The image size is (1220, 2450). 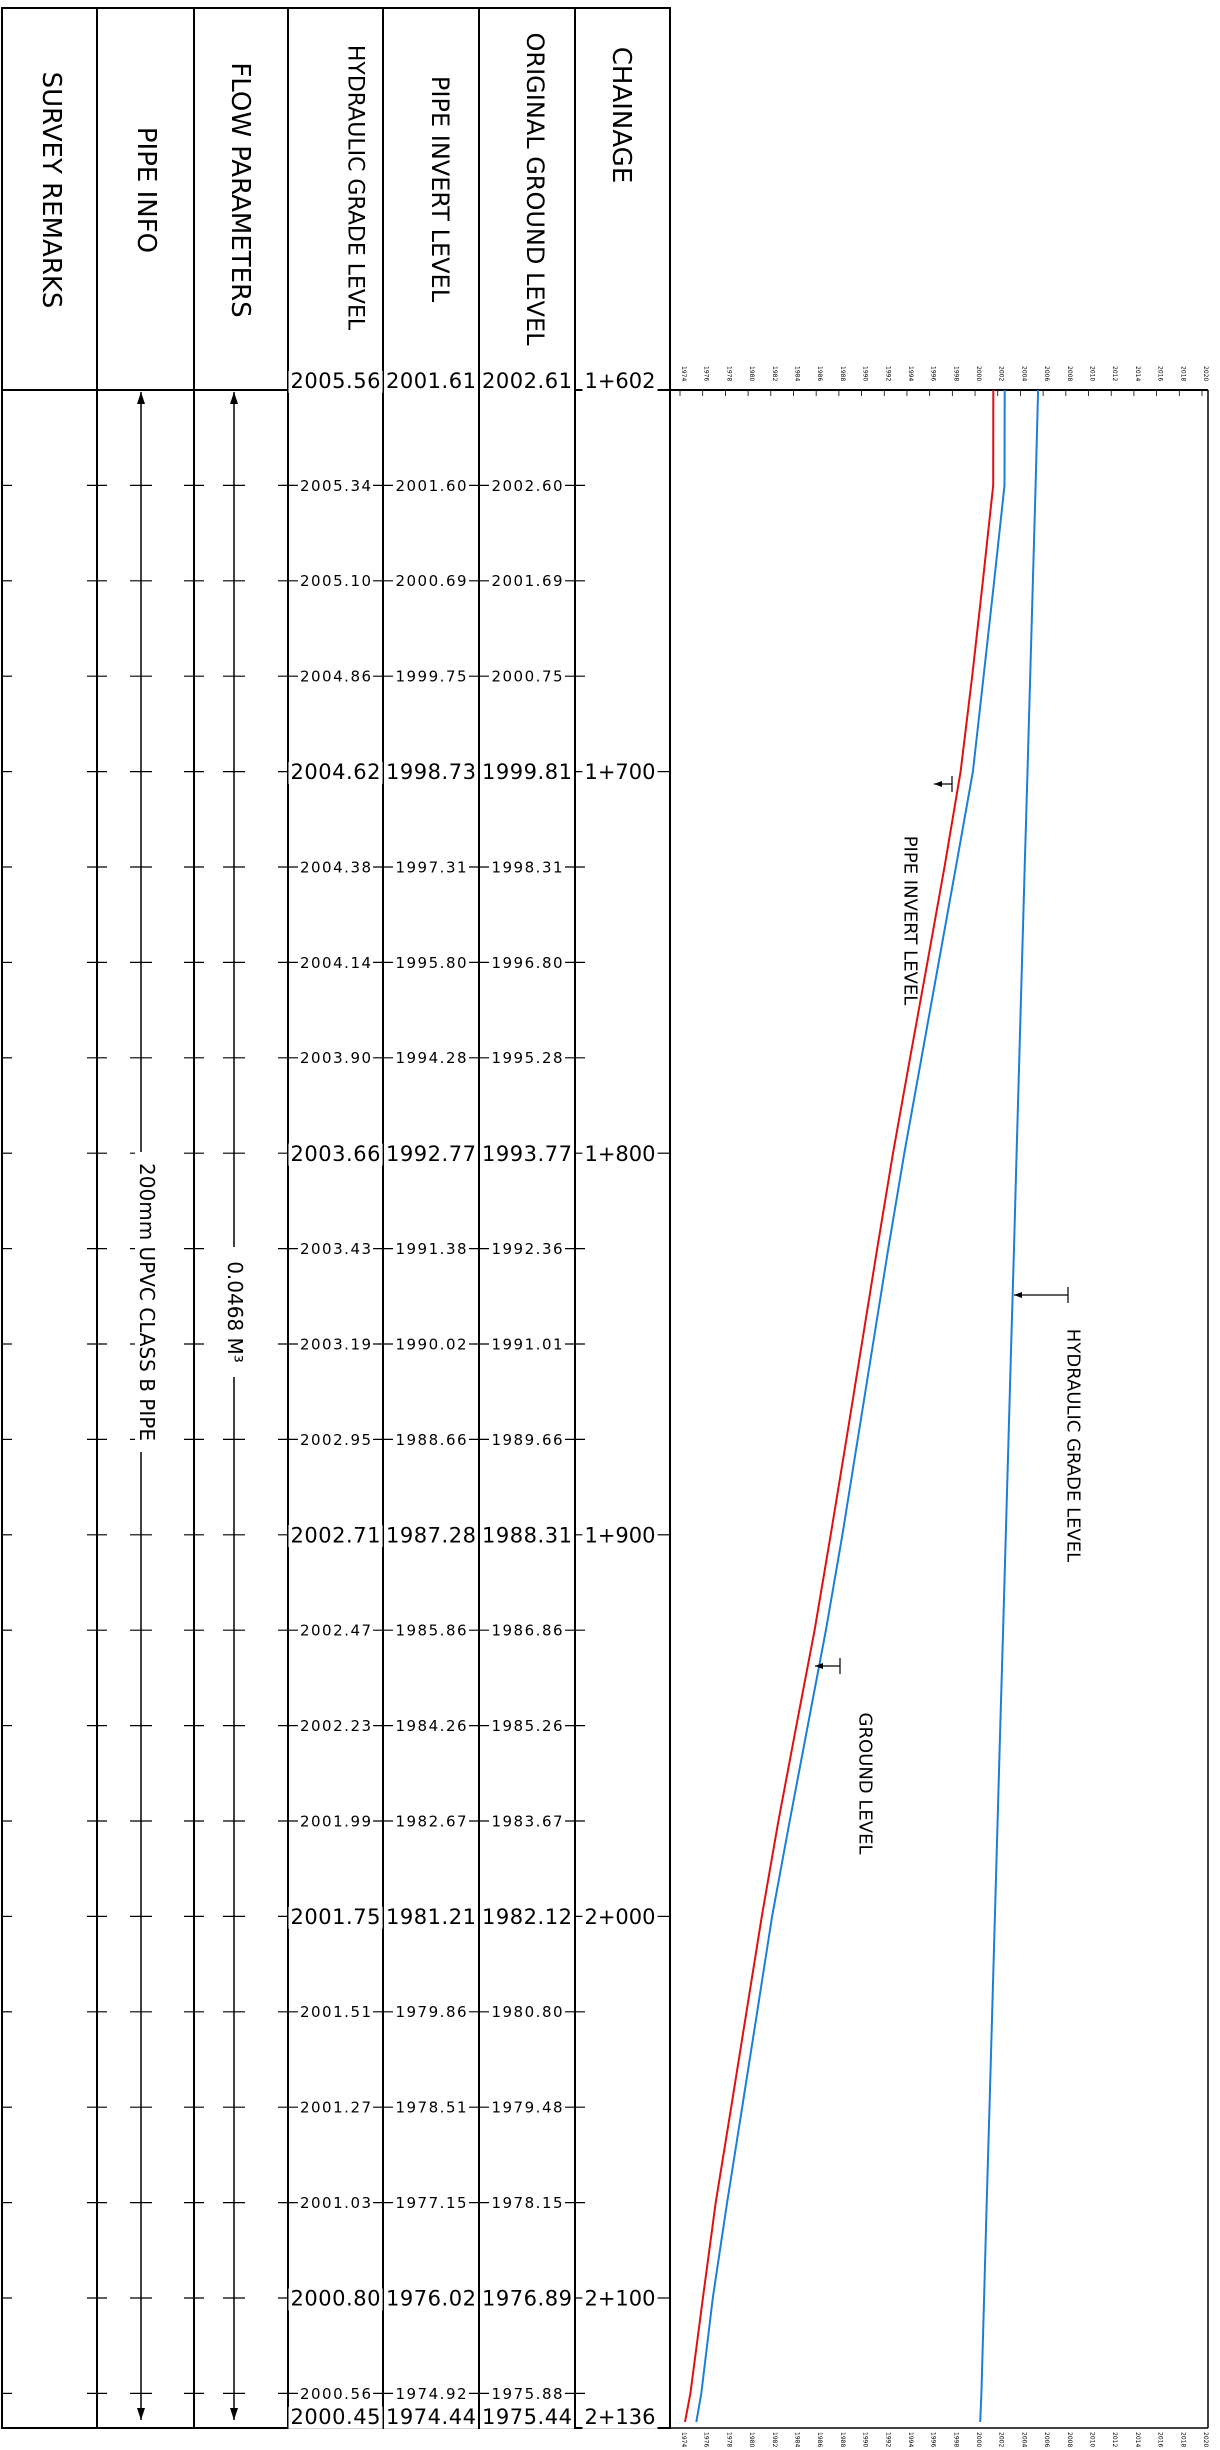 I want to click on axis-tick-label-bottom: 1990, so click(x=865, y=2439).